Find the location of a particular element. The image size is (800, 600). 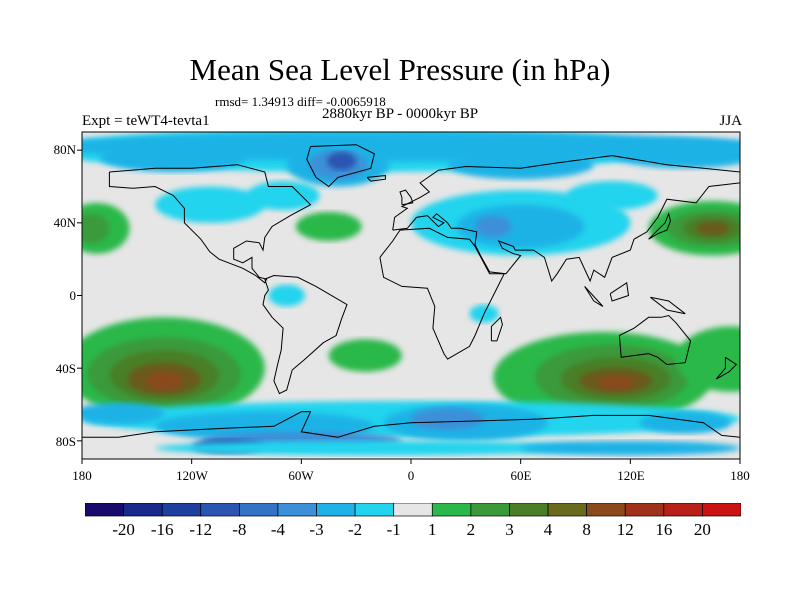

colorbar-label: 1 is located at coordinates (432, 529).